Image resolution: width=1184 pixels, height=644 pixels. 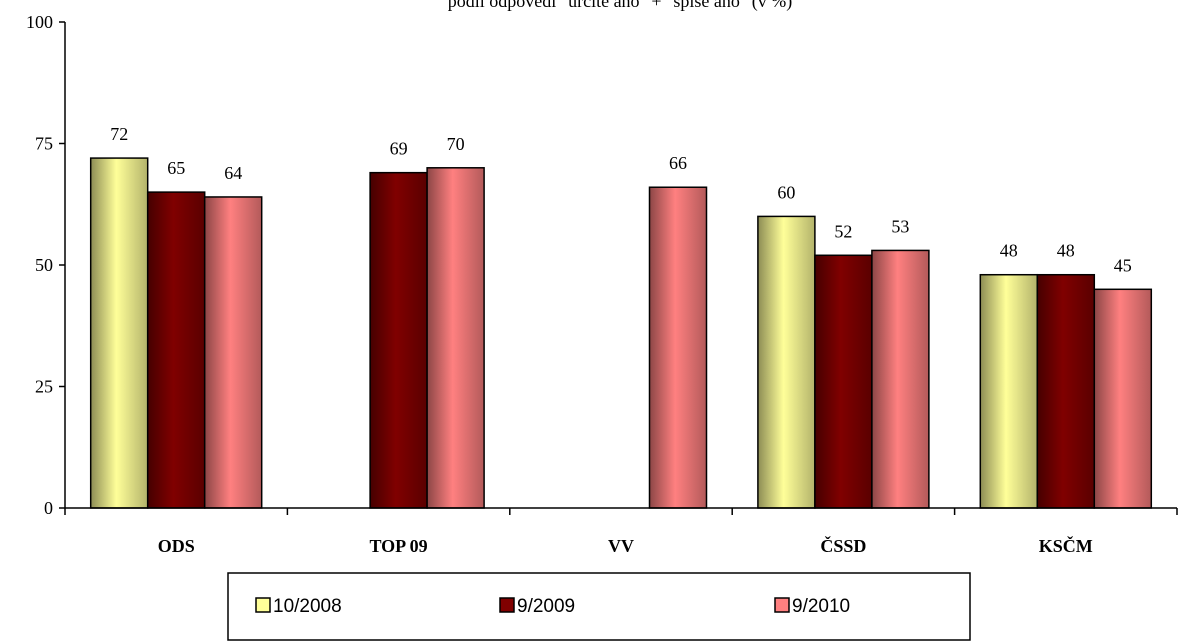 I want to click on data-label: 65, so click(x=176, y=168).